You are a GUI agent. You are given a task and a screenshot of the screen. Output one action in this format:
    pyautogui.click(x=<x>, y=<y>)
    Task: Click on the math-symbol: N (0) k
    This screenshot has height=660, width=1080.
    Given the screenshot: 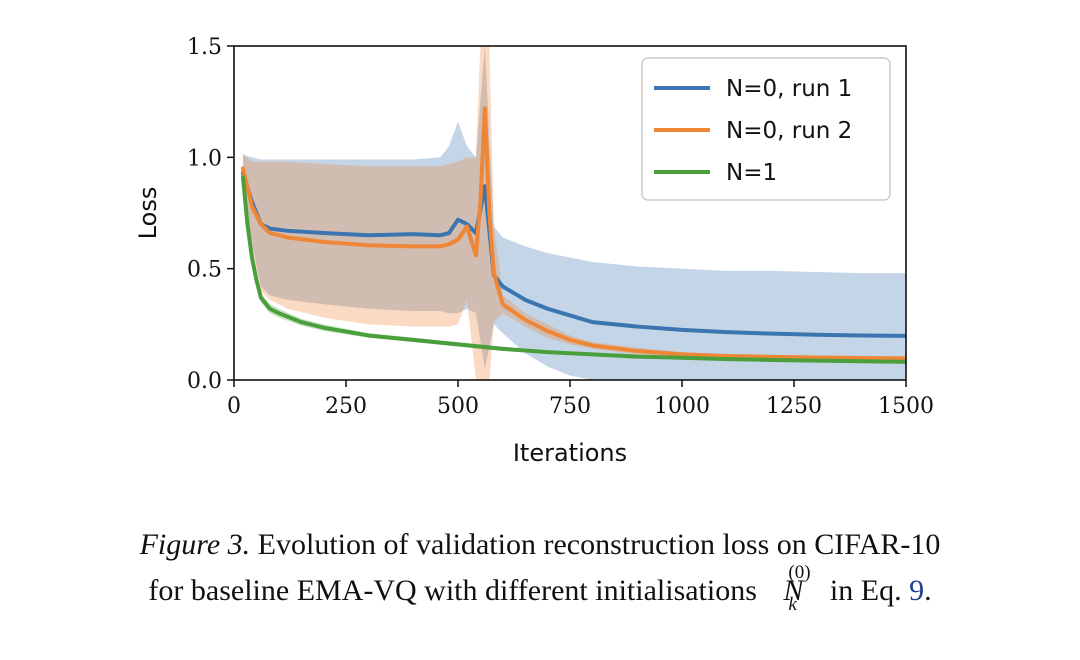 What is the action you would take?
    pyautogui.click(x=793, y=588)
    